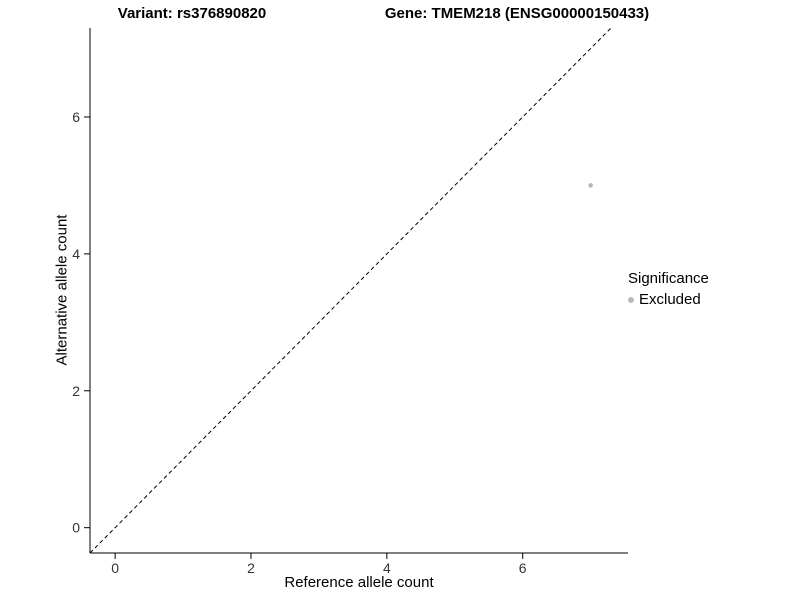  What do you see at coordinates (192, 13) in the screenshot?
I see `plot-title-variant: Variant: rs376890820` at bounding box center [192, 13].